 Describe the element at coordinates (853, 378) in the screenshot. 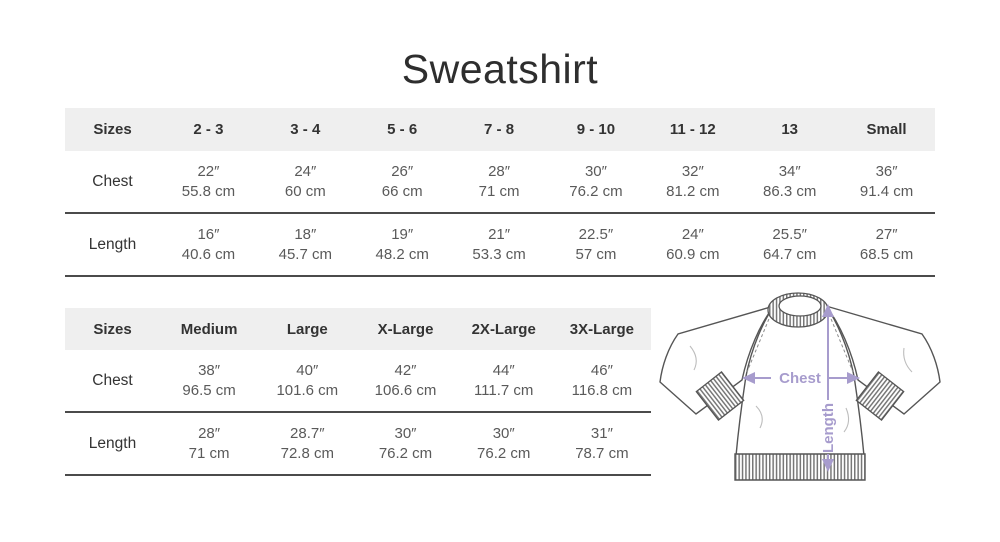

I see `chest-arrowhead-right` at that location.